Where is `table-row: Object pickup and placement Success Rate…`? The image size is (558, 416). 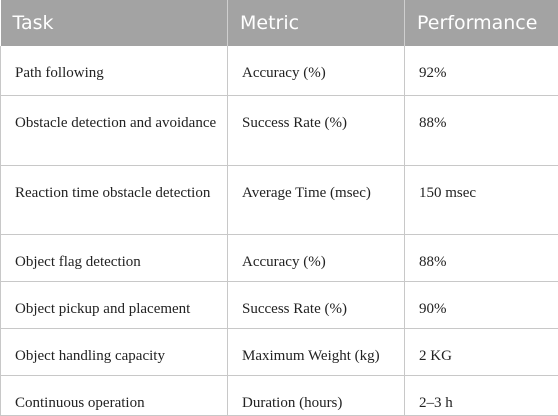
table-row: Object pickup and placement Success Rate… is located at coordinates (279, 304).